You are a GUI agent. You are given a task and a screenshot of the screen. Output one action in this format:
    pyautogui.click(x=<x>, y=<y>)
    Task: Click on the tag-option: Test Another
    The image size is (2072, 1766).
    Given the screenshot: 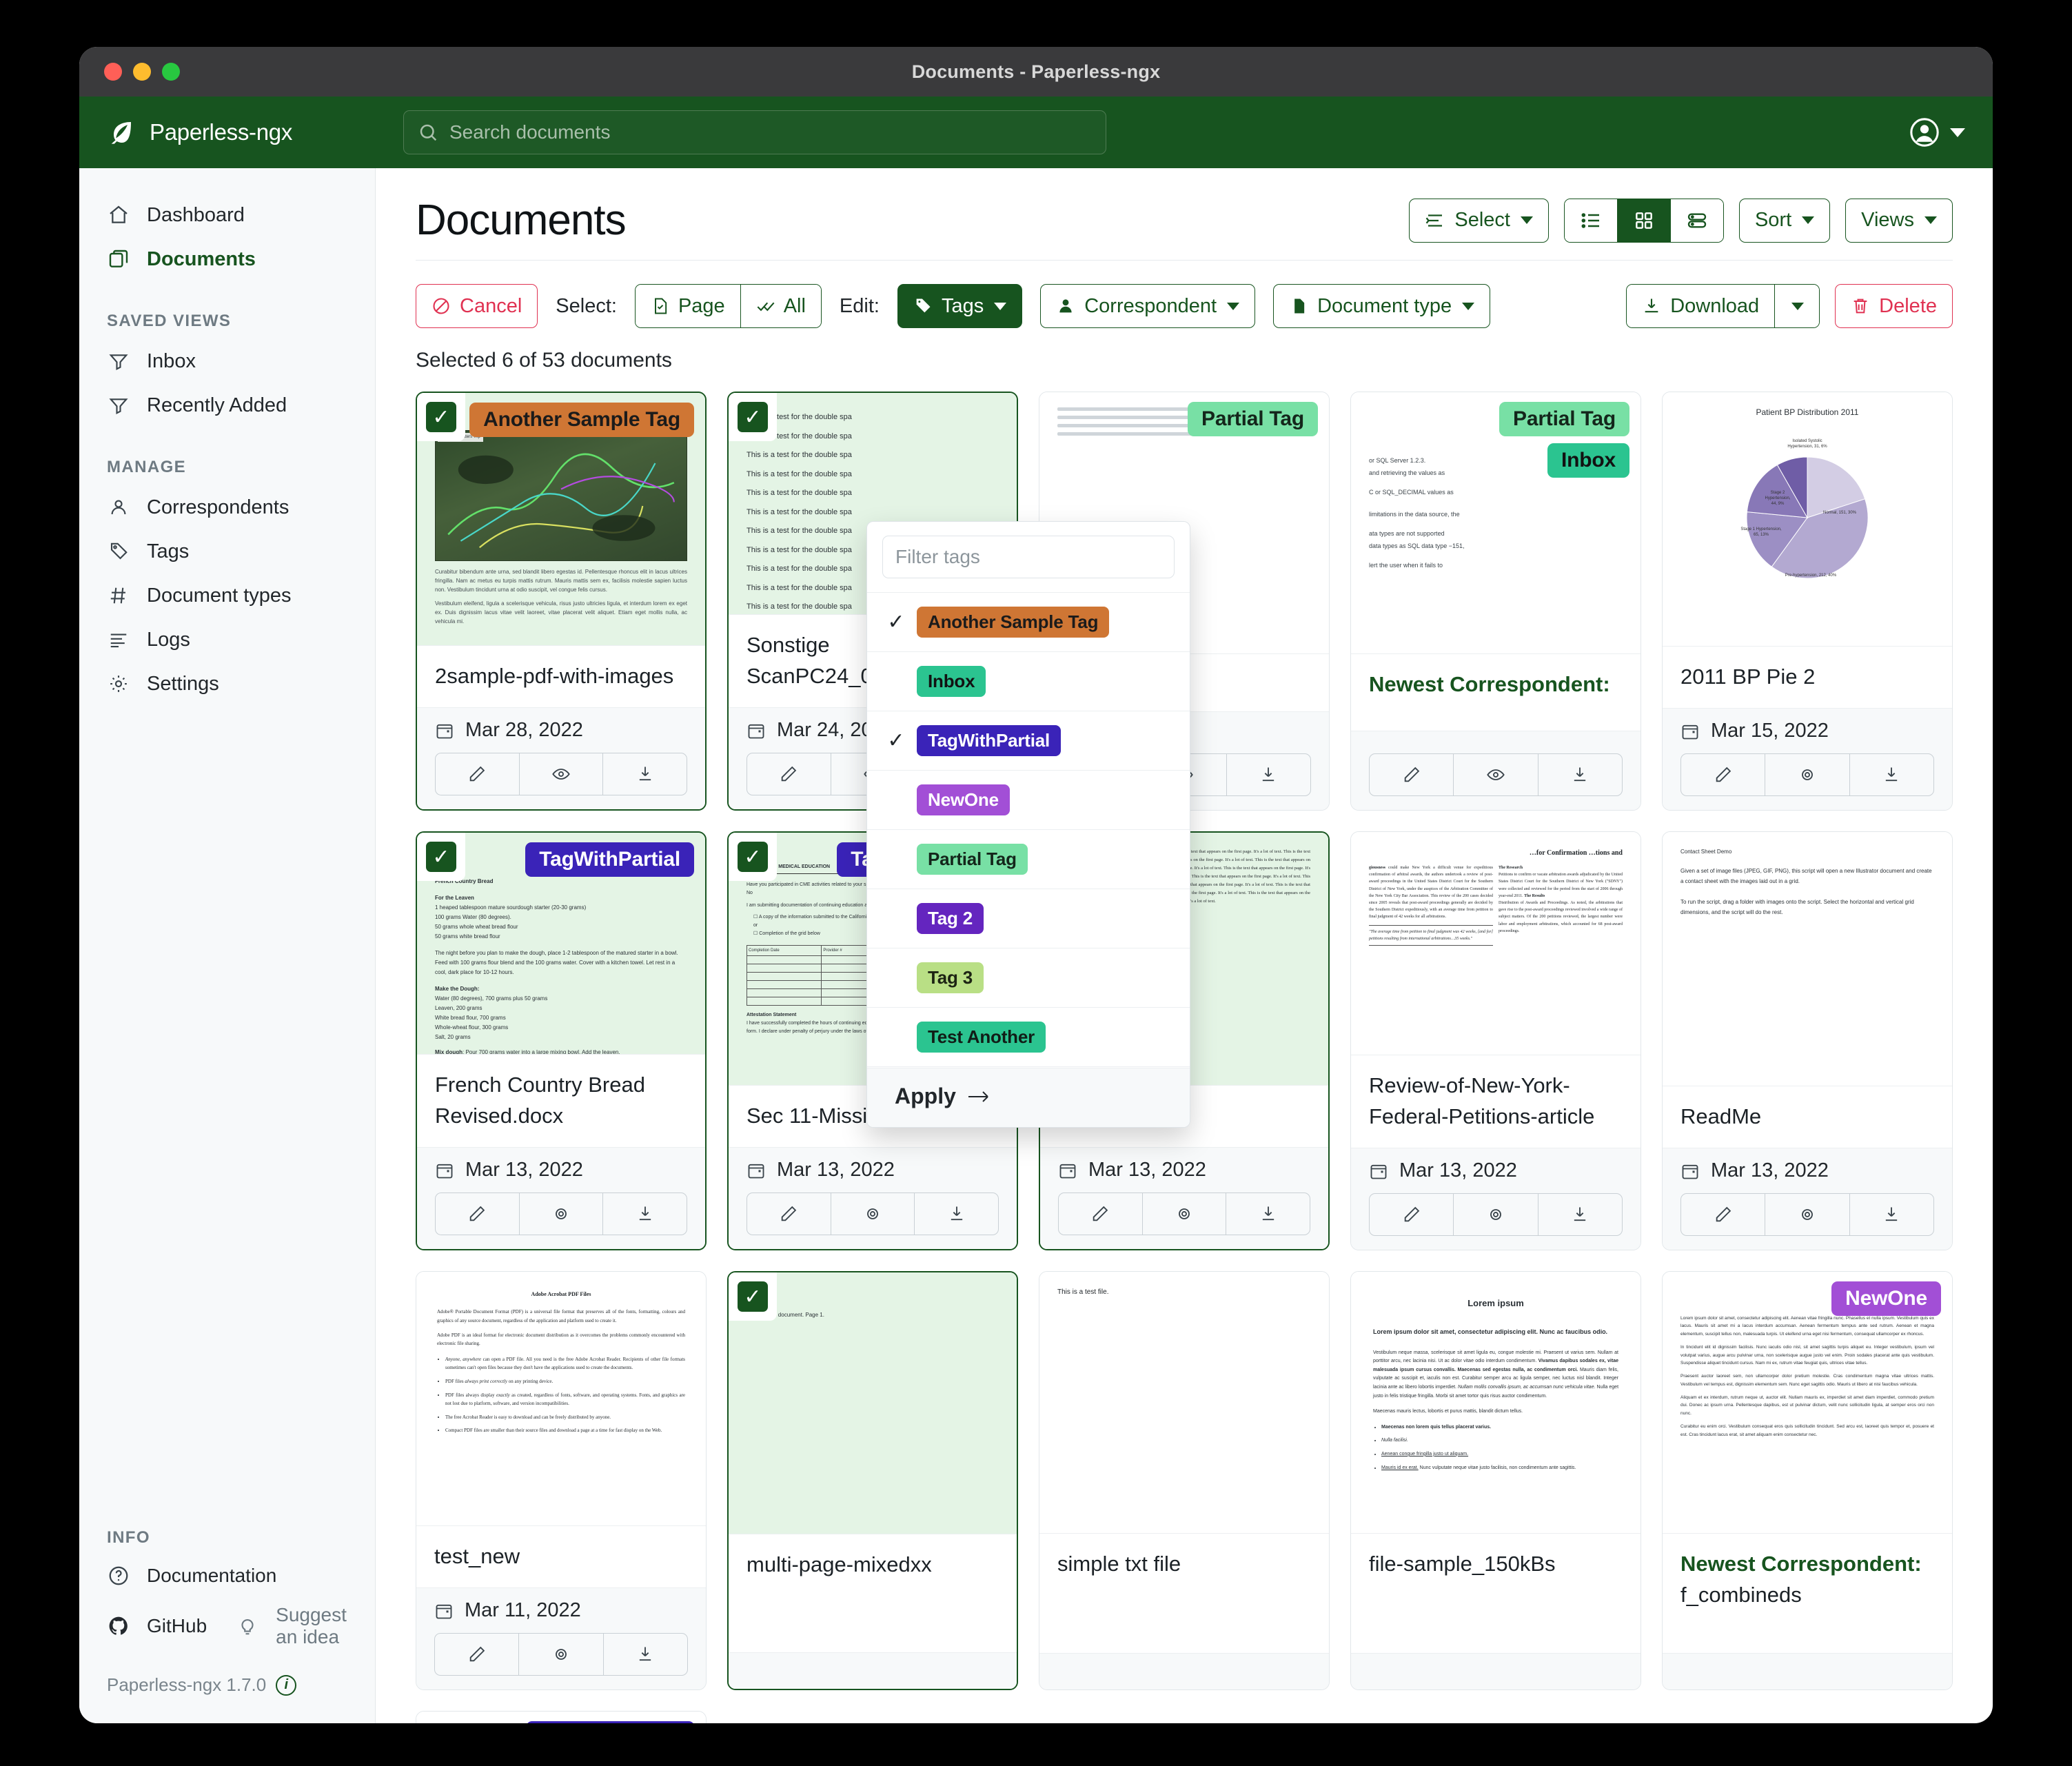 What is the action you would take?
    pyautogui.click(x=1028, y=1036)
    